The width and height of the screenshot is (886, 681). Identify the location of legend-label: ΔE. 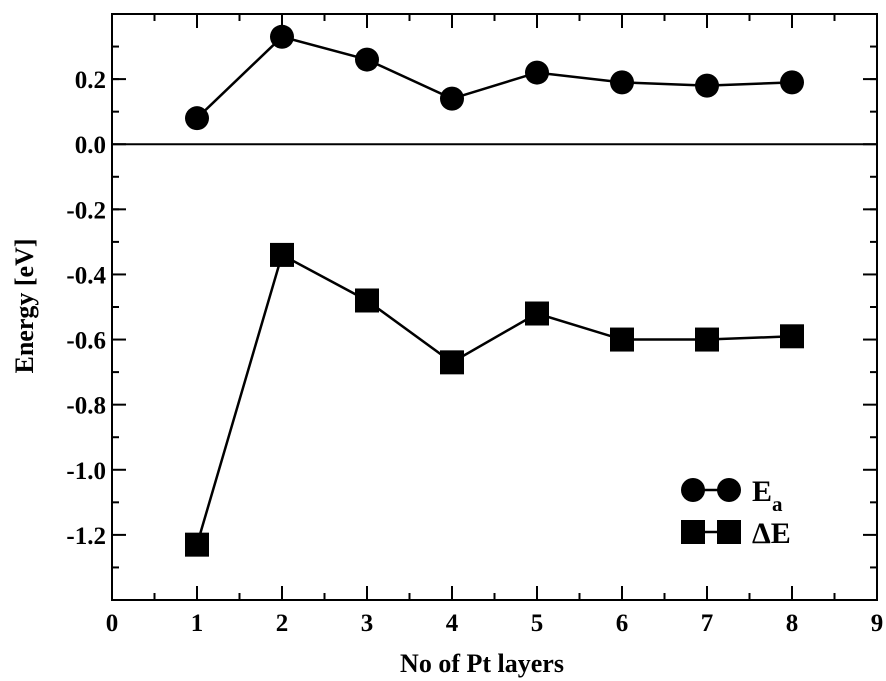
(771, 533).